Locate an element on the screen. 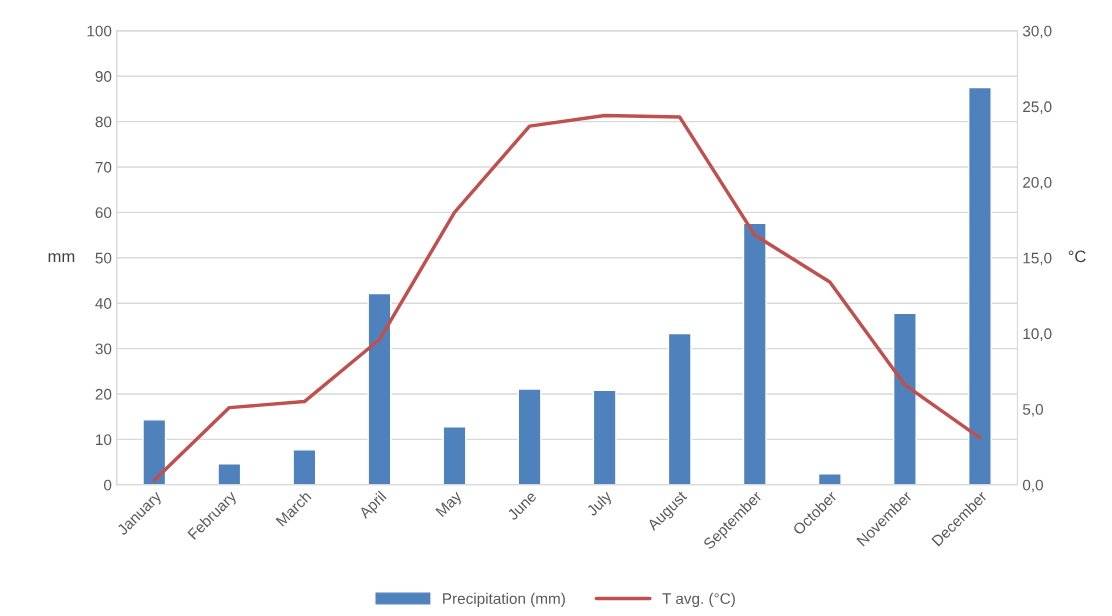 The image size is (1112, 616). y2-axis-title: °C is located at coordinates (1077, 256).